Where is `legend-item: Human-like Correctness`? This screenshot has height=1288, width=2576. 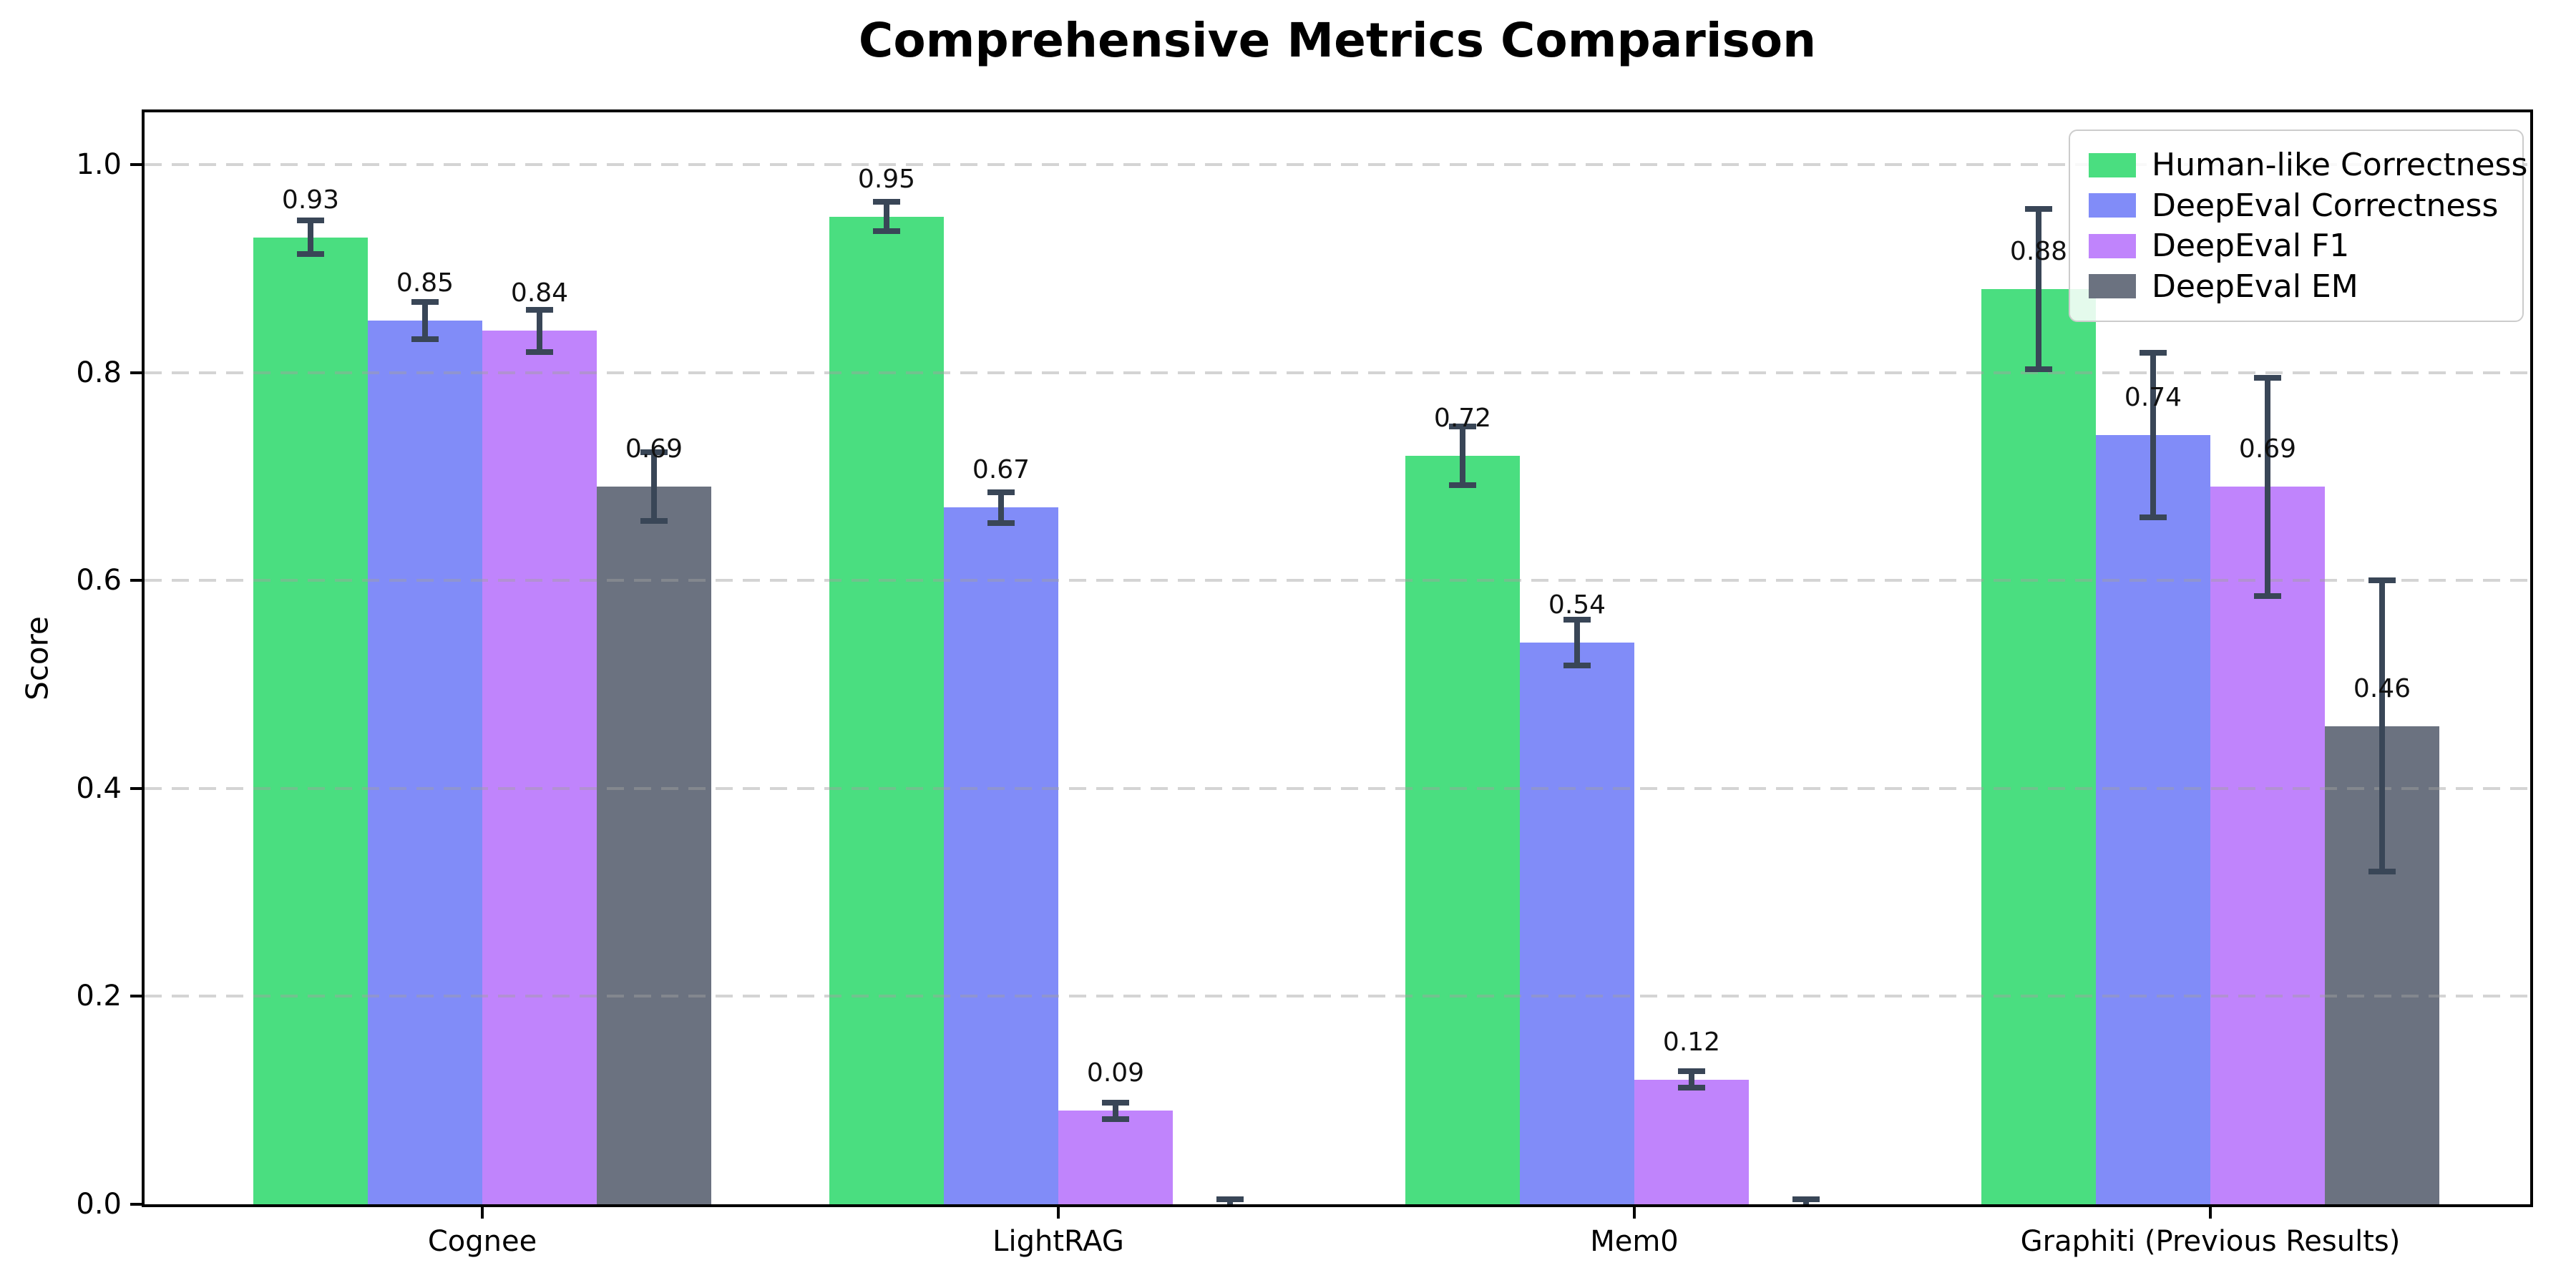
legend-item: Human-like Correctness is located at coordinates (2308, 165).